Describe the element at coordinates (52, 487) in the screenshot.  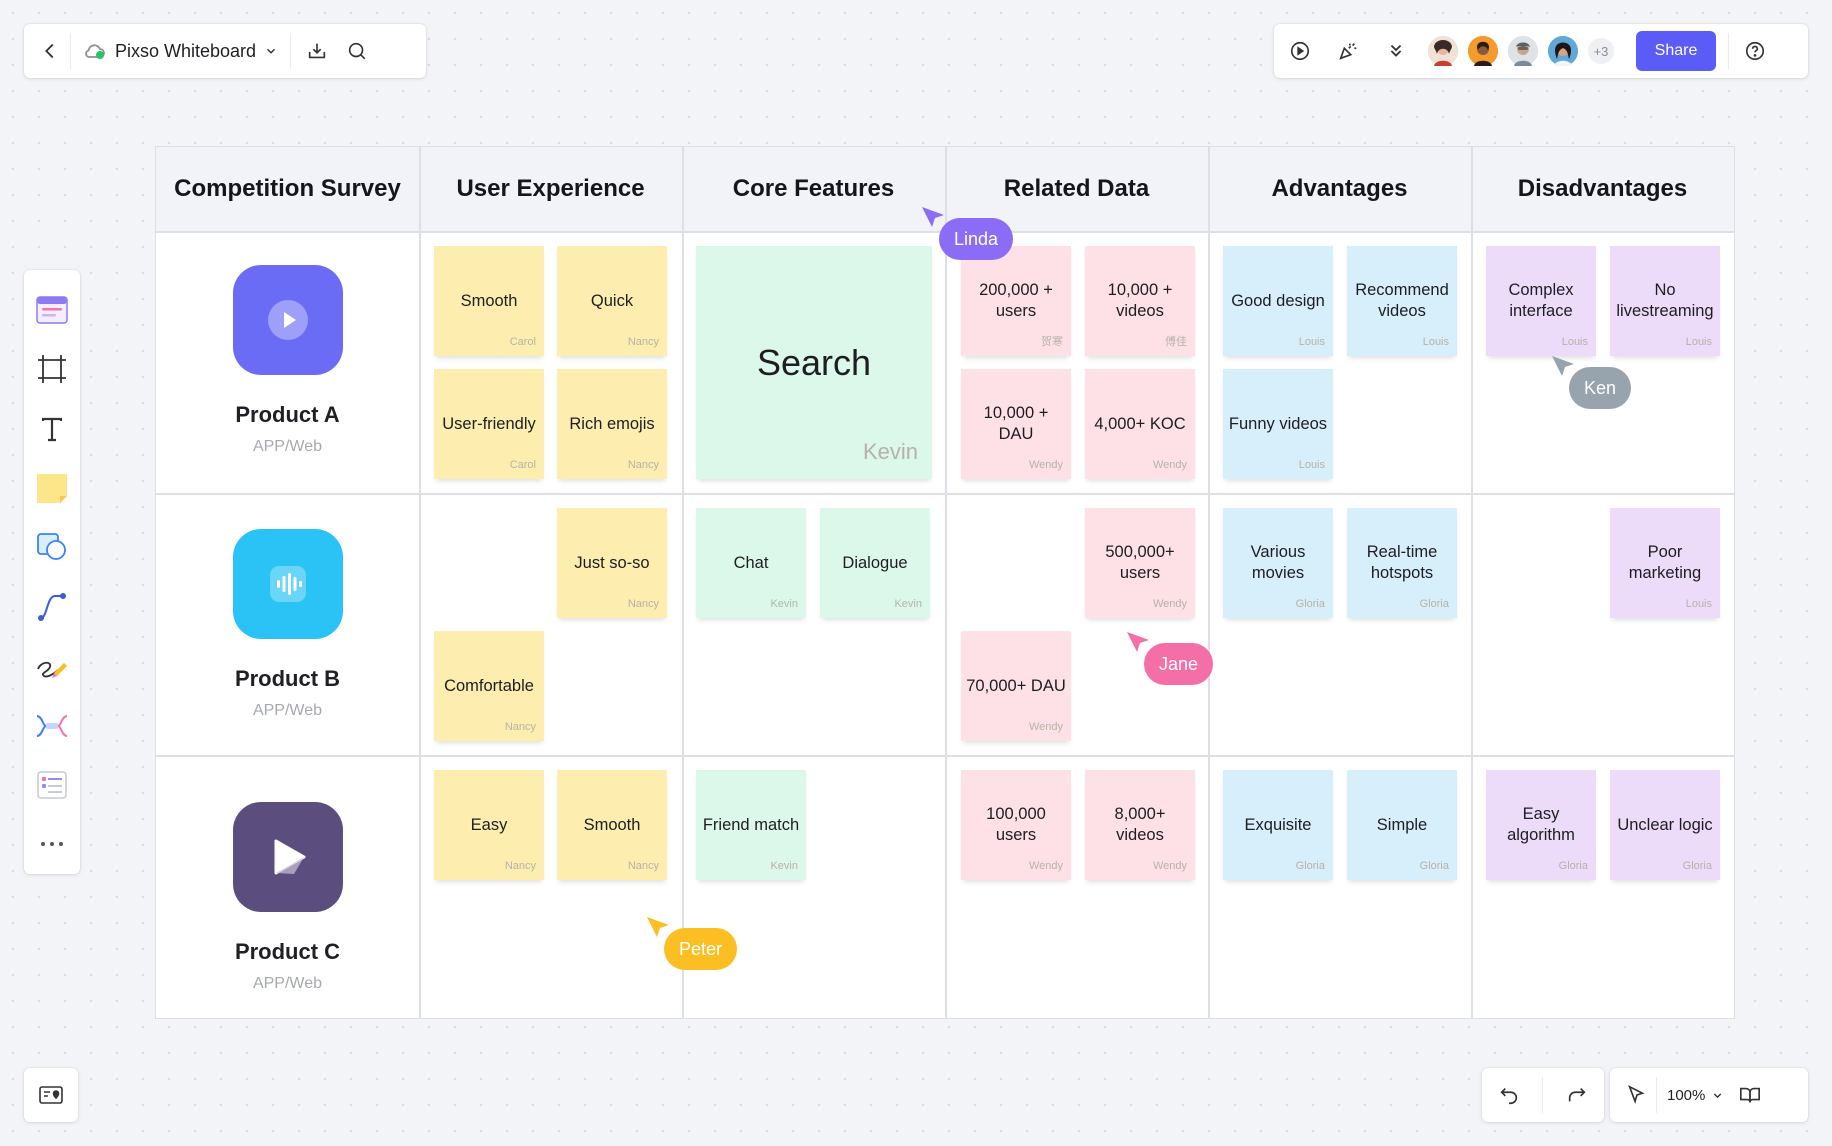
I see `sticky-note-tool` at that location.